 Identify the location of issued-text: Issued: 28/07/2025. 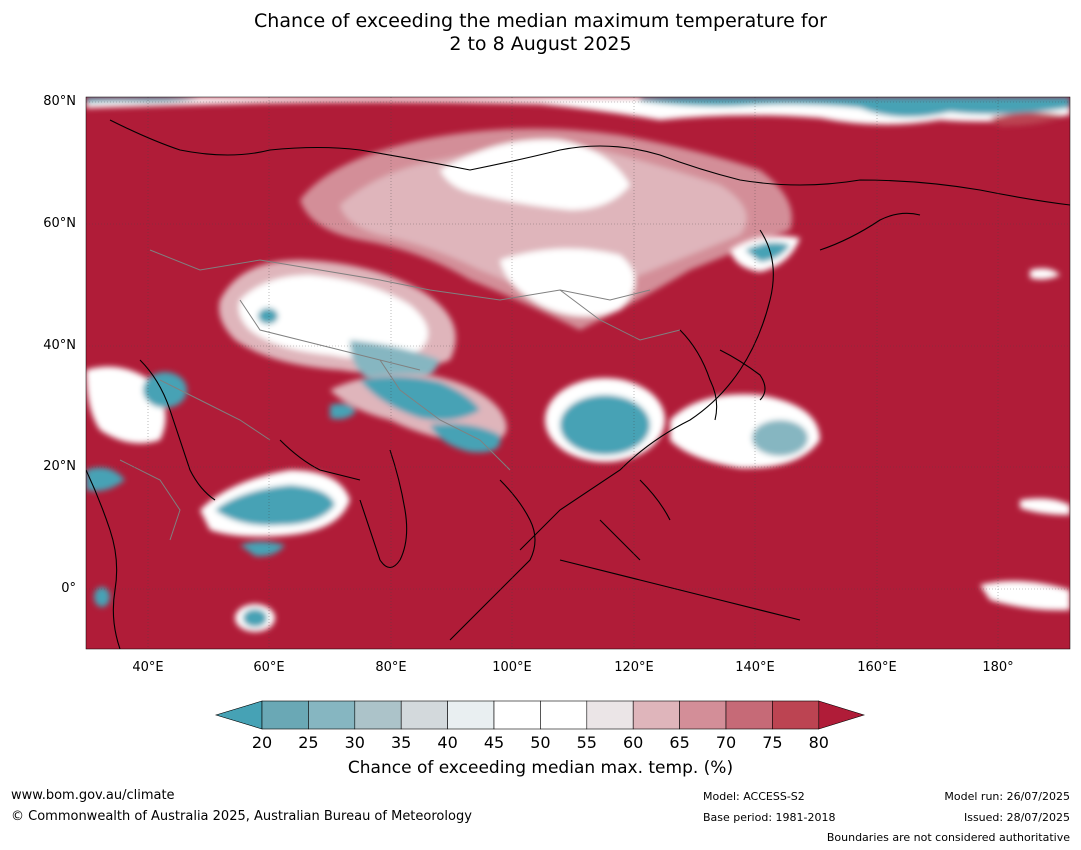
(1016, 817).